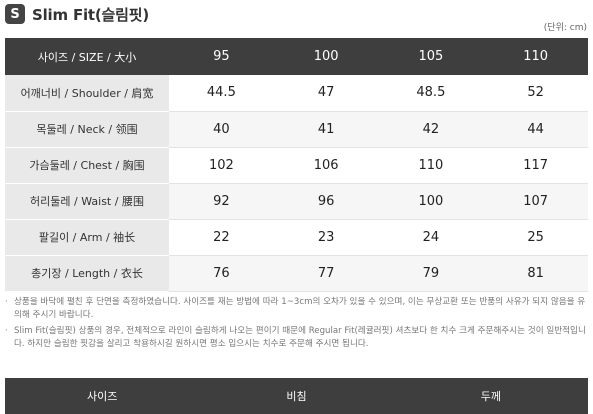 This screenshot has width=593, height=414. Describe the element at coordinates (221, 129) in the screenshot. I see `table-cell: 40` at that location.